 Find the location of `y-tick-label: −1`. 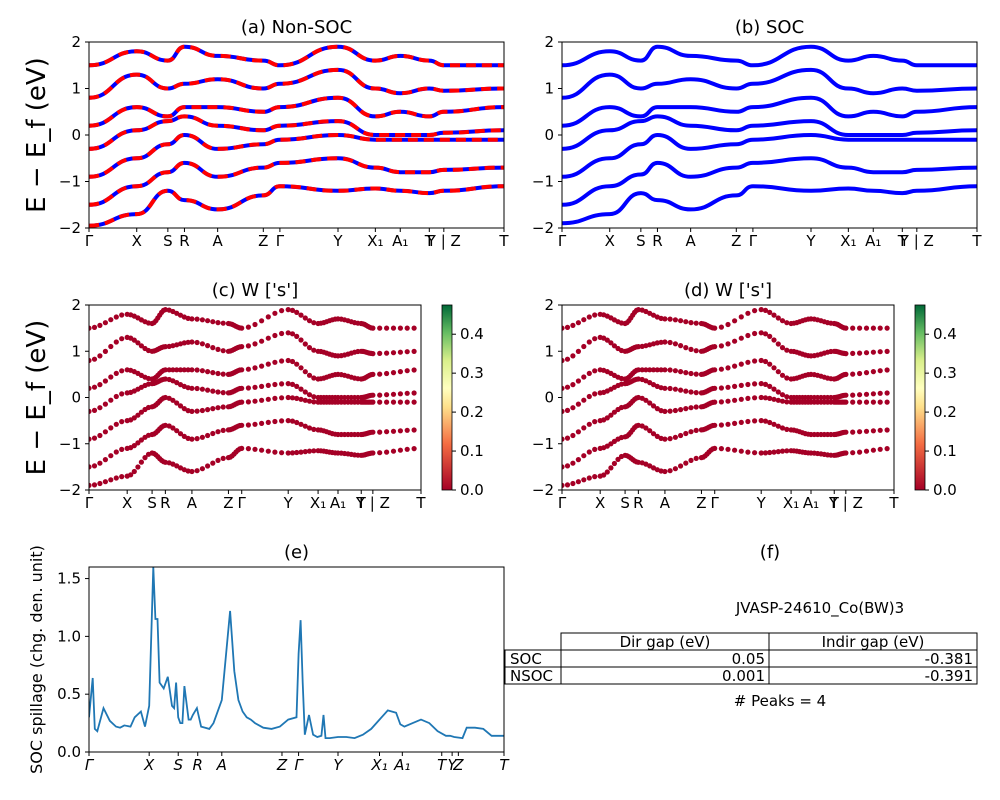

y-tick-label: −1 is located at coordinates (543, 444).